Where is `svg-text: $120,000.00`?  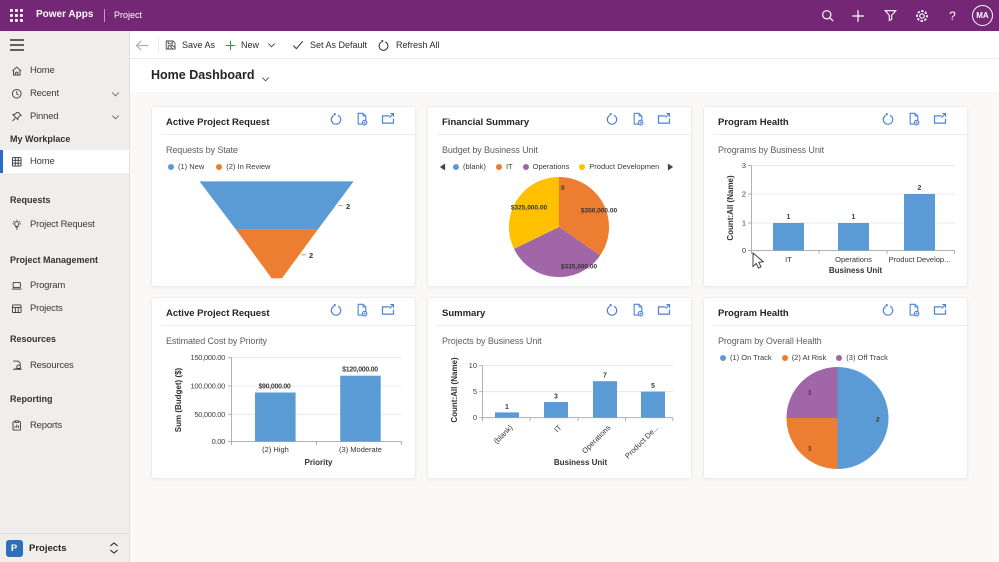 svg-text: $120,000.00 is located at coordinates (360, 370).